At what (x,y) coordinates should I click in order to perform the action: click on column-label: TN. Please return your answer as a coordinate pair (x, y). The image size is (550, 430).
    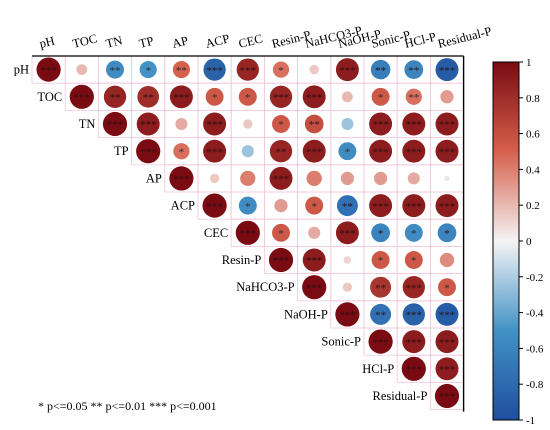
    Looking at the image, I should click on (114, 42).